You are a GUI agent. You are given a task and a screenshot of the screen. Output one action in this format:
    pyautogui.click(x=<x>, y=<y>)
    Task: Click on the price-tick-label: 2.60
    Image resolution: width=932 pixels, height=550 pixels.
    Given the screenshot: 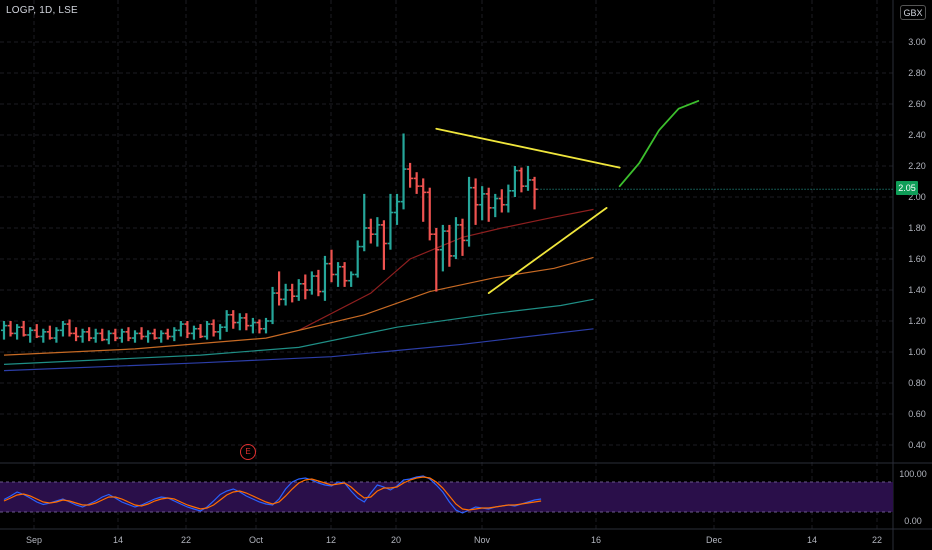 What is the action you would take?
    pyautogui.click(x=917, y=104)
    